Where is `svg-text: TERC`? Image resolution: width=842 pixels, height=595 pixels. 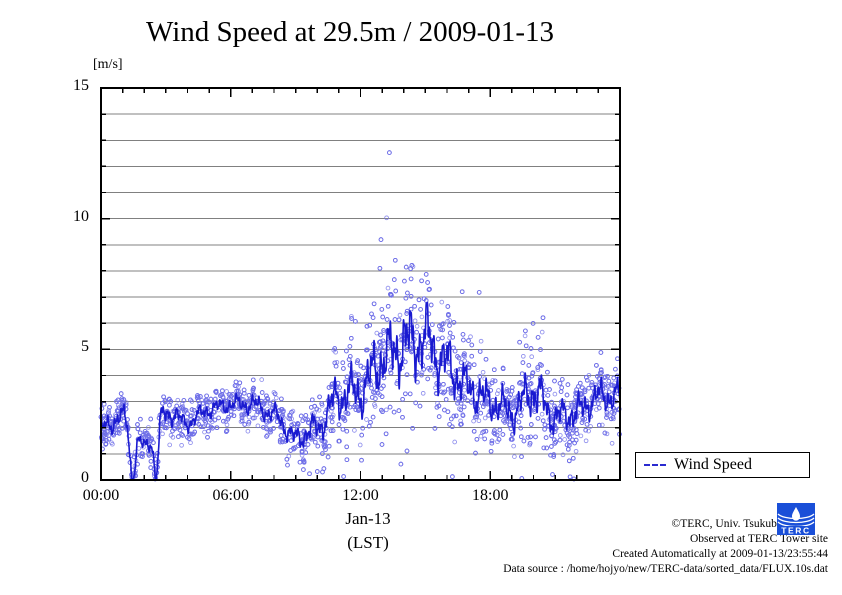 svg-text: TERC is located at coordinates (796, 531).